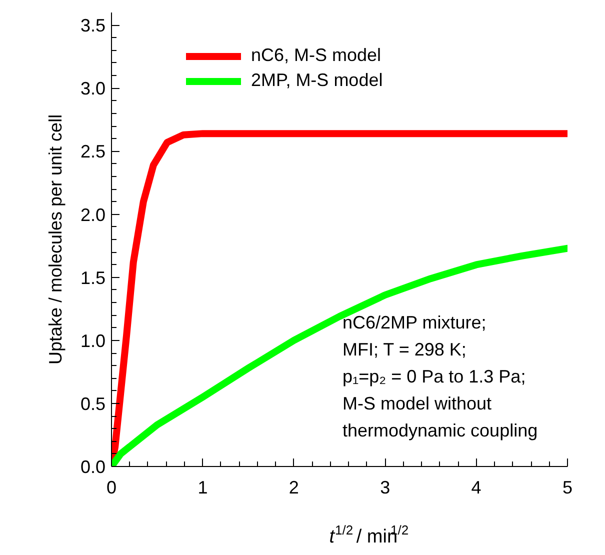 The image size is (605, 555). What do you see at coordinates (93, 88) in the screenshot?
I see `y-tick-label: 3.0` at bounding box center [93, 88].